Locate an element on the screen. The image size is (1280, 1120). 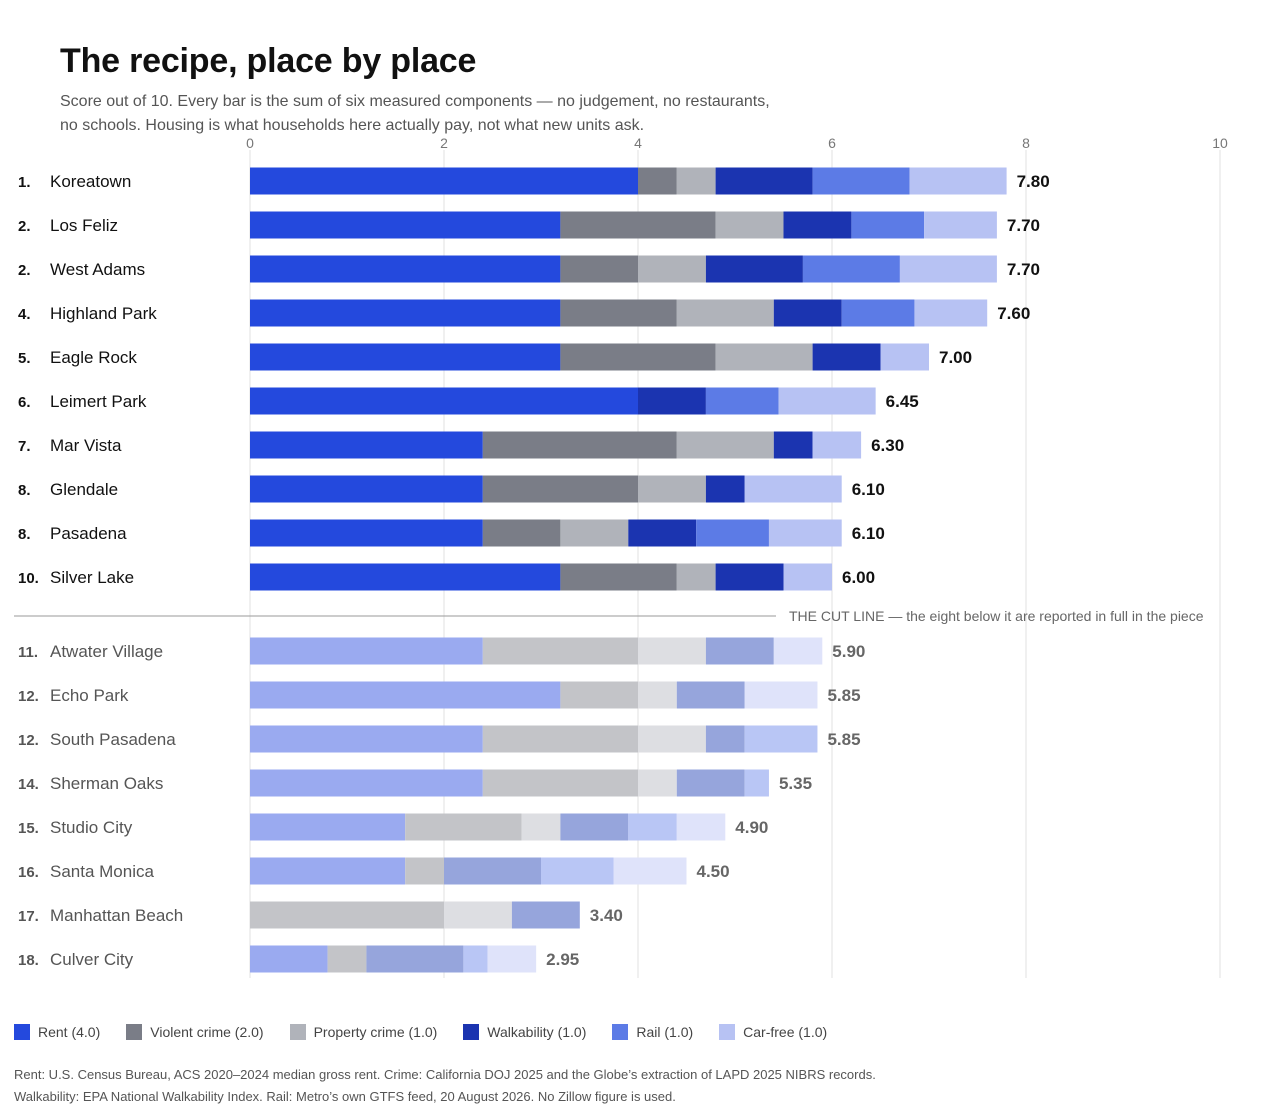
x-tick-label: 4 is located at coordinates (638, 143).